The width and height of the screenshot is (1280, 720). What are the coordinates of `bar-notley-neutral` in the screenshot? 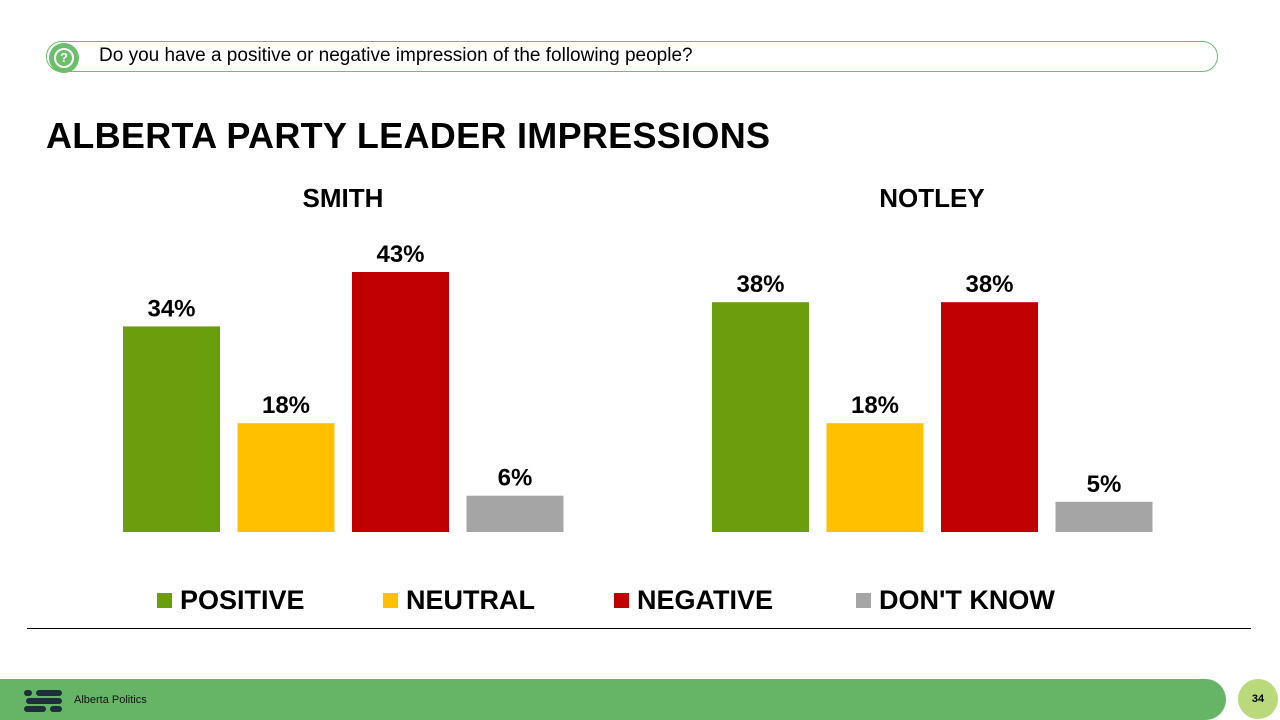 It's located at (875, 477).